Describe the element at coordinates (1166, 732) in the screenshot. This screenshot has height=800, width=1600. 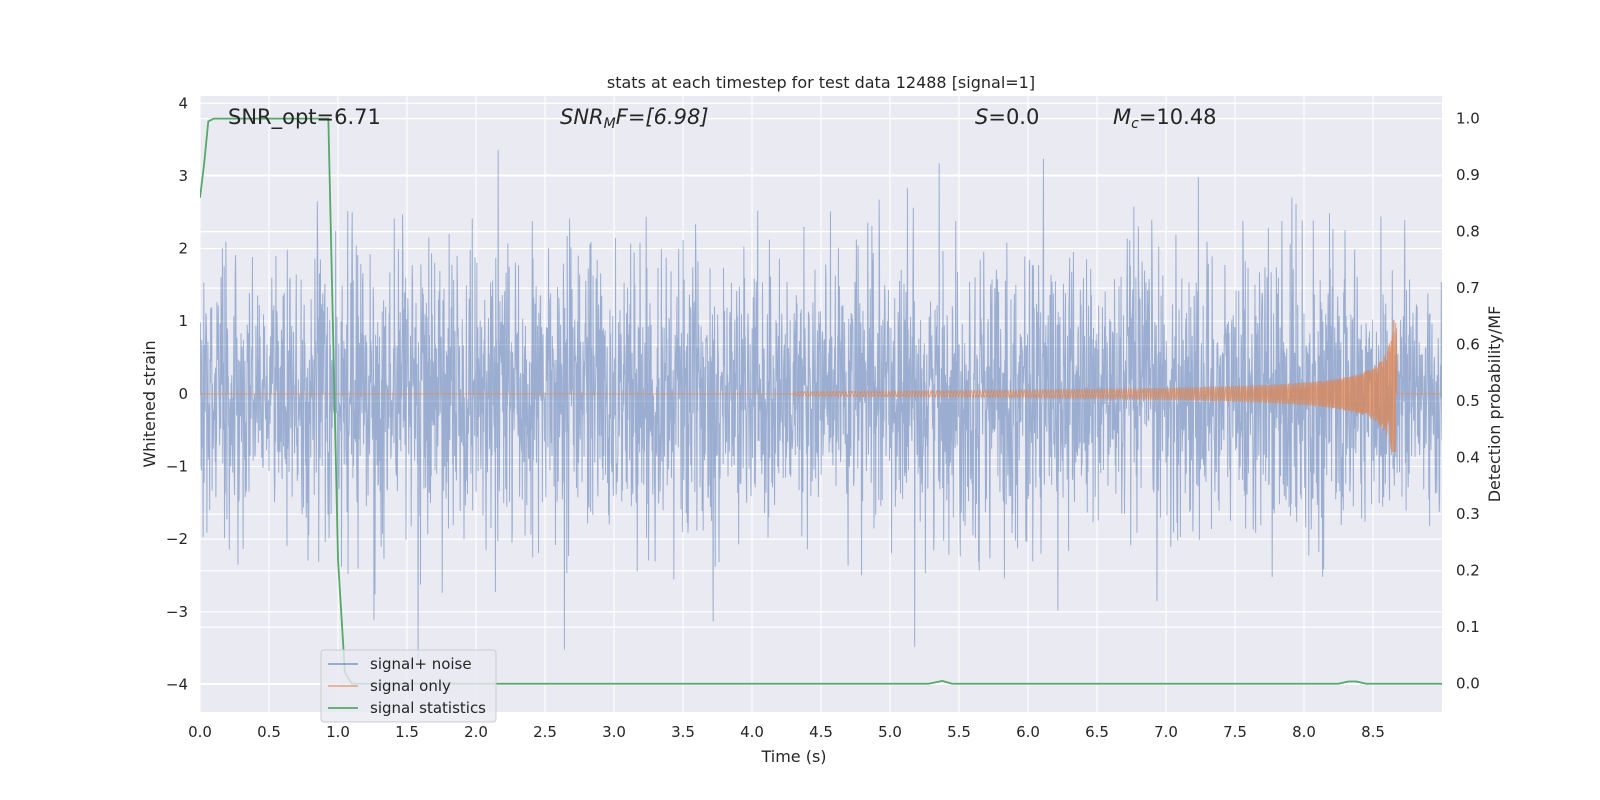
I see `x-tick-label: 7.0` at that location.